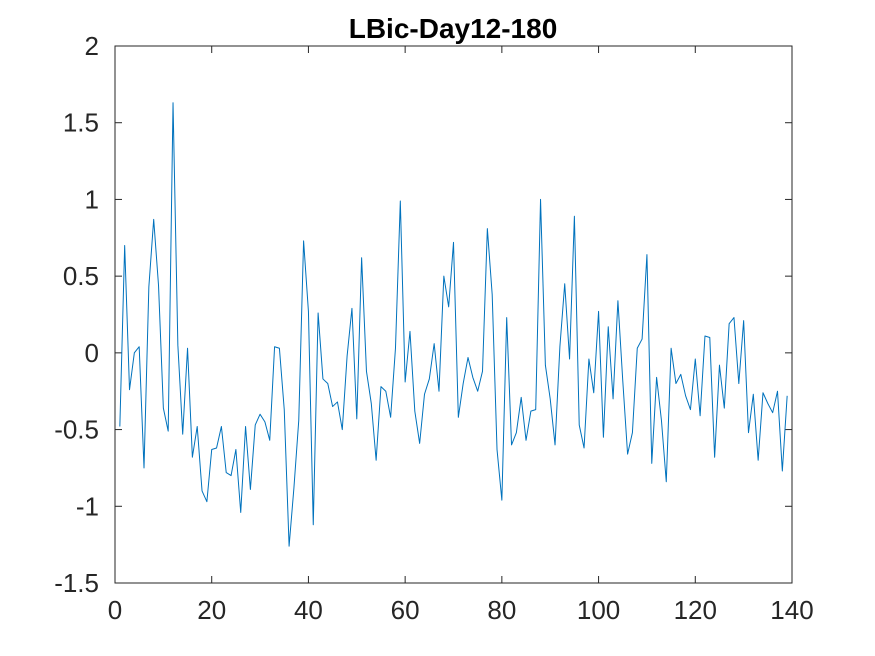 The height and width of the screenshot is (656, 875). What do you see at coordinates (81, 276) in the screenshot?
I see `y-tick-label: 0.5` at bounding box center [81, 276].